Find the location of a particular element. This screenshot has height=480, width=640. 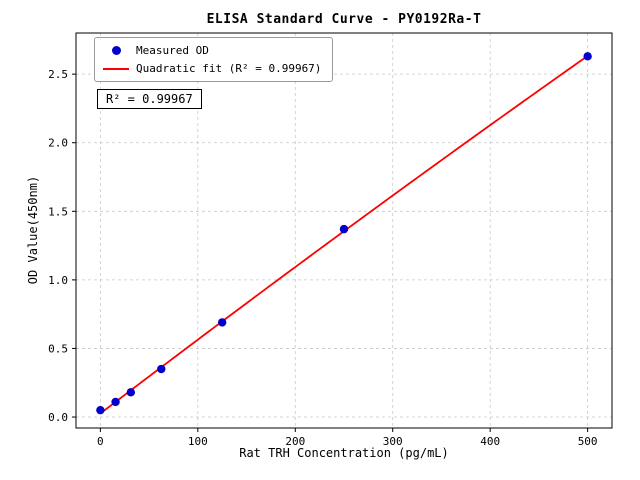

chart-title: ELISA Standard Curve - PY0192Ra-T is located at coordinates (344, 19).